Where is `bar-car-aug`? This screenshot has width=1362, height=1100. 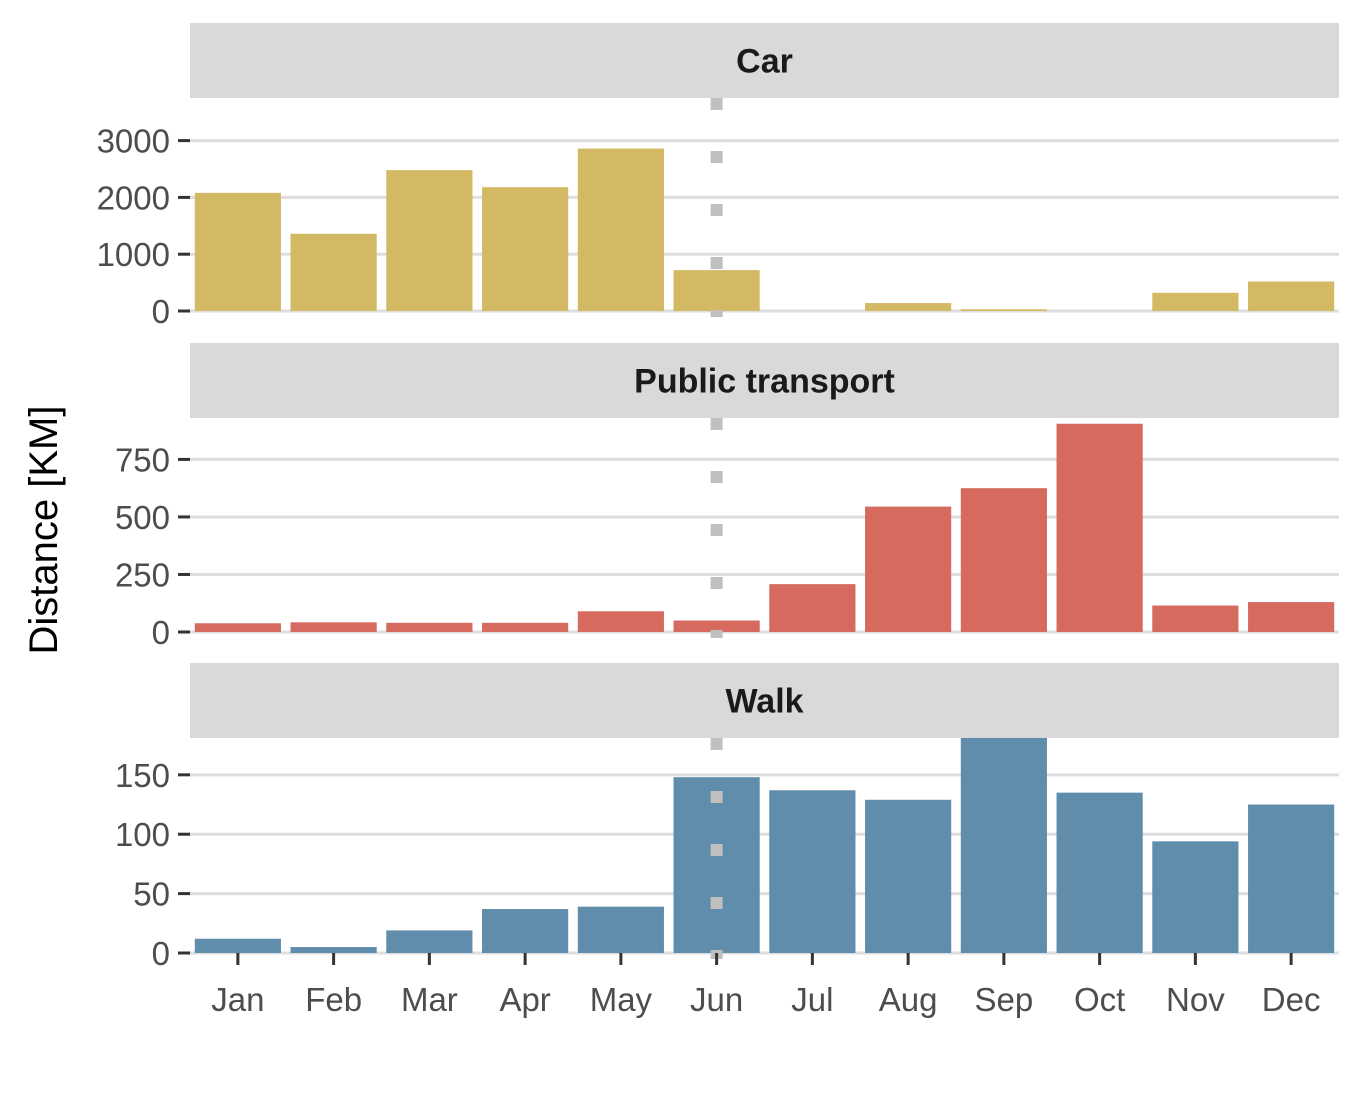
bar-car-aug is located at coordinates (908, 307).